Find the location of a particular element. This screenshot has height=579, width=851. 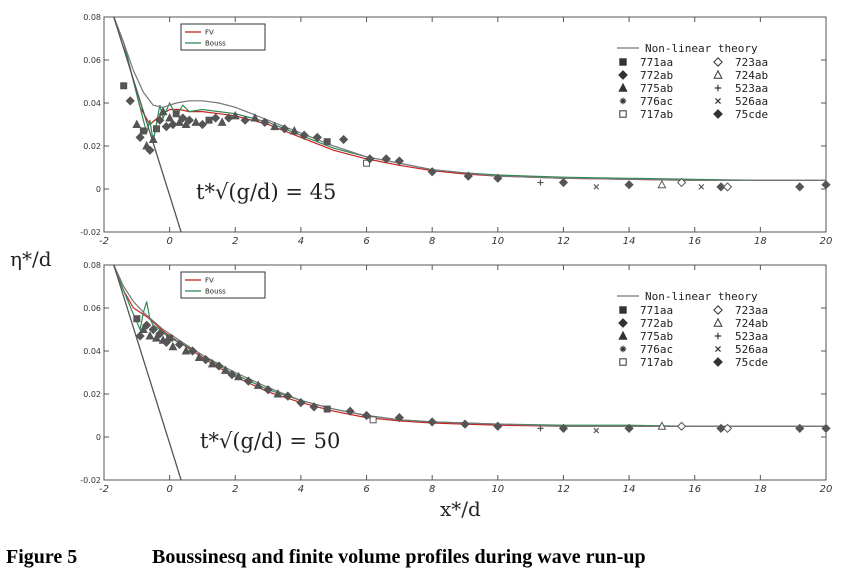

legend-entry-label: 724ab is located at coordinates (751, 323).